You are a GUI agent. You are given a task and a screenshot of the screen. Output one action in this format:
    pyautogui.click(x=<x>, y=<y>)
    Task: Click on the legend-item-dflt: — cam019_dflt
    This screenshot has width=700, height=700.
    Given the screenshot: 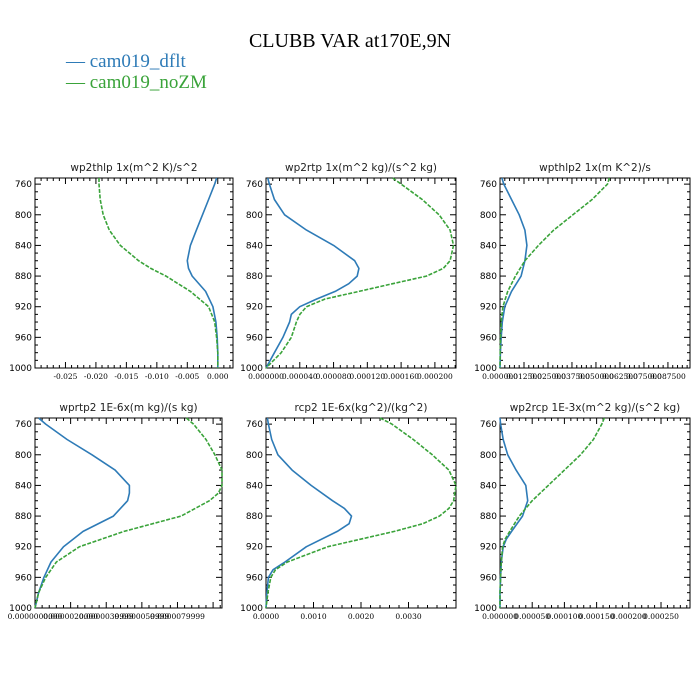 What is the action you would take?
    pyautogui.click(x=126, y=62)
    